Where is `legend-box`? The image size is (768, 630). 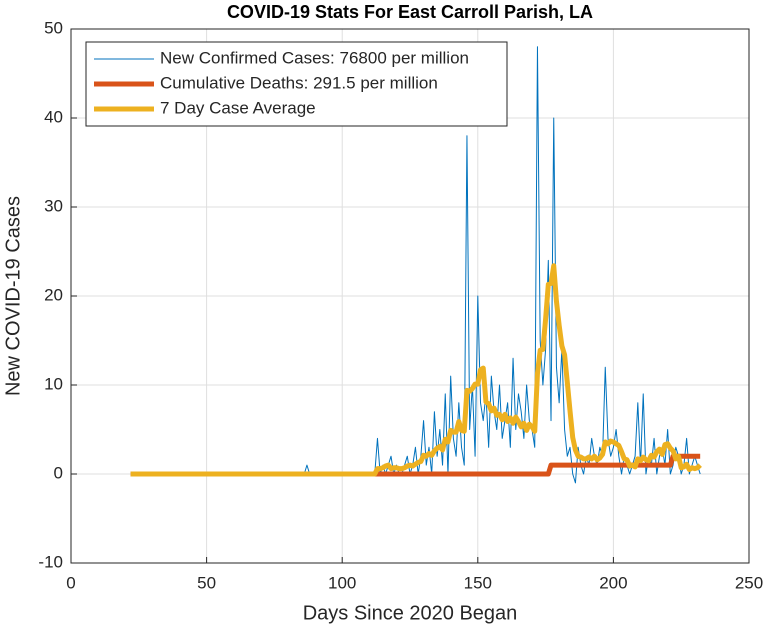
legend-box is located at coordinates (296, 84).